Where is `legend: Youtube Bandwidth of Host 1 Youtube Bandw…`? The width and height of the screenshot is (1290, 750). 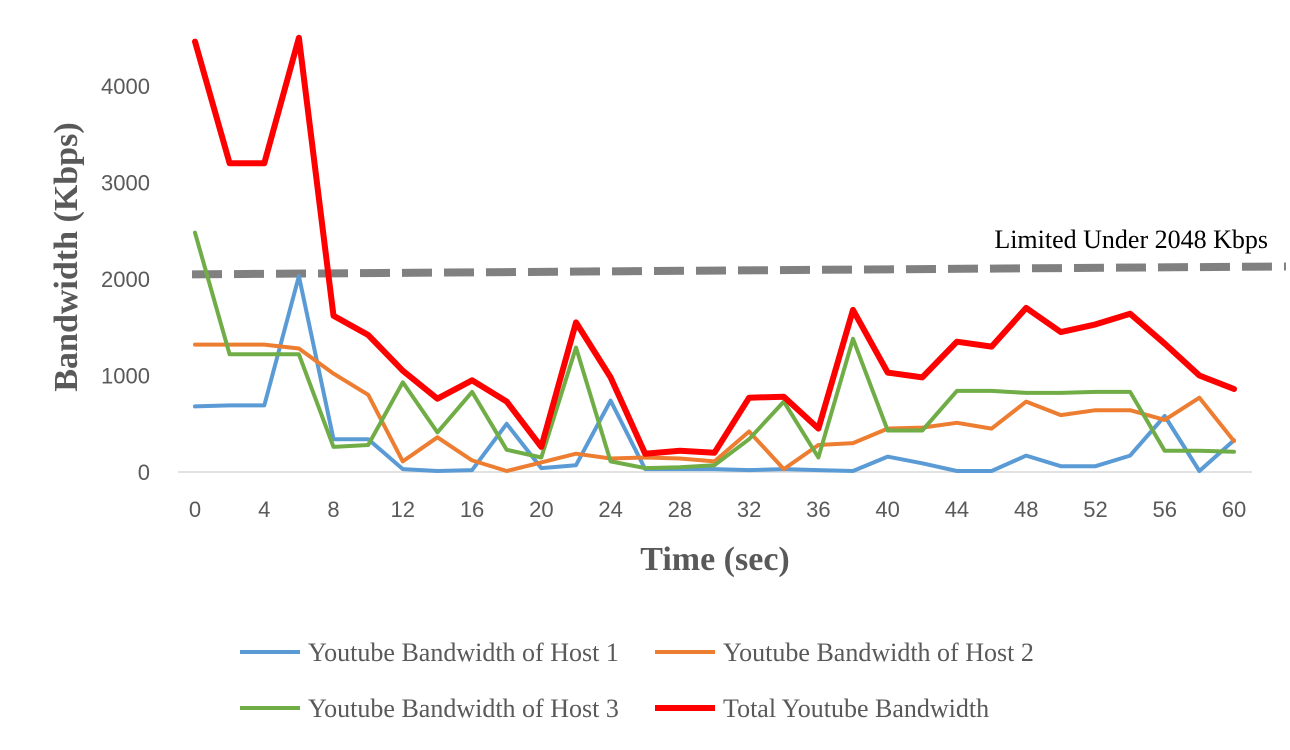 legend: Youtube Bandwidth of Host 1 Youtube Bandw… is located at coordinates (637, 680).